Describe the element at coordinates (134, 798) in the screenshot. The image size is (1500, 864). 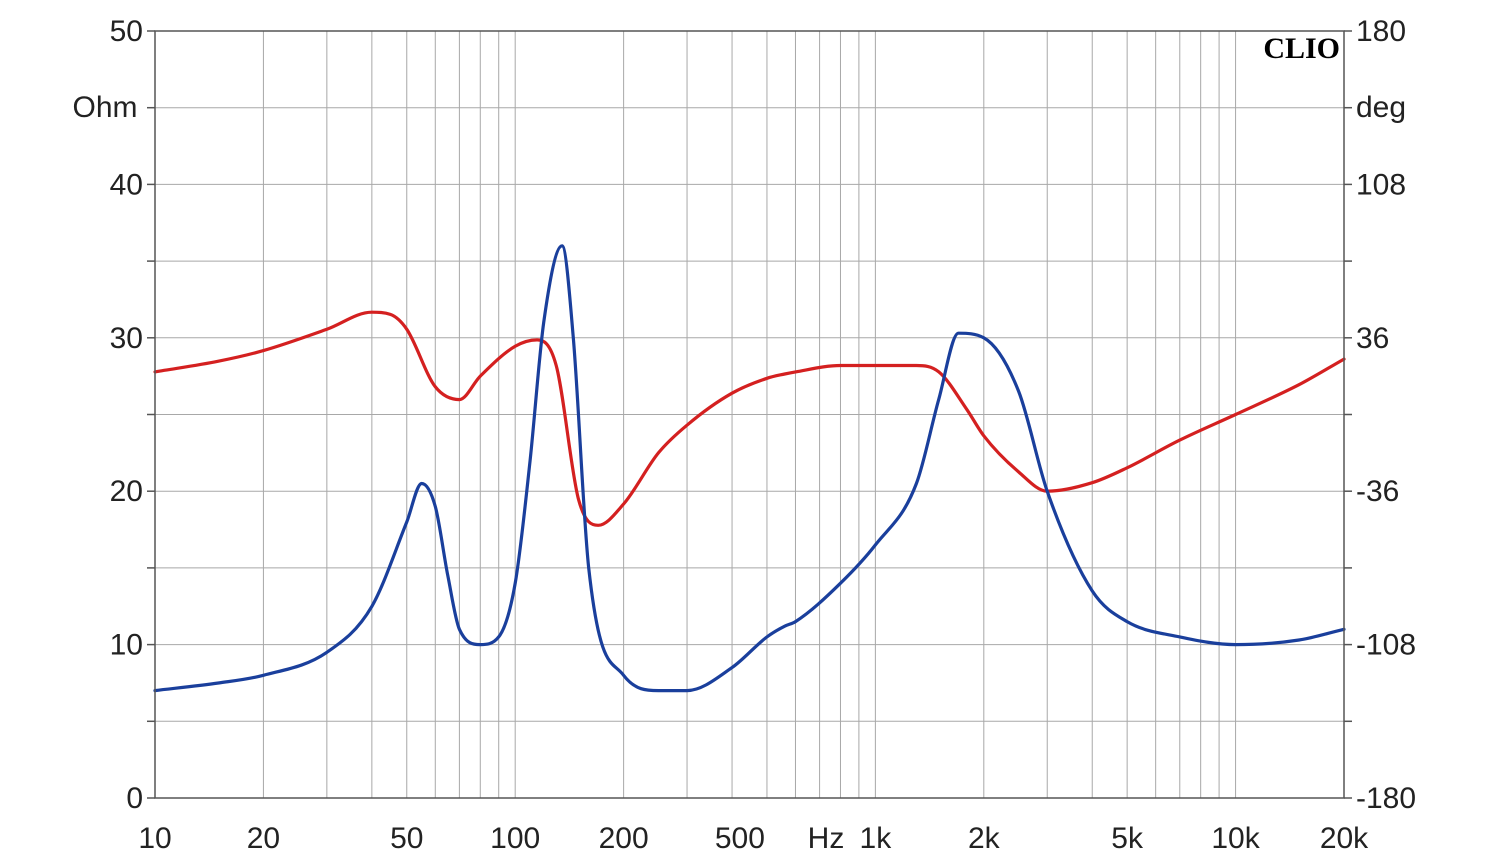
I see `y-left-tick-label: 0` at that location.